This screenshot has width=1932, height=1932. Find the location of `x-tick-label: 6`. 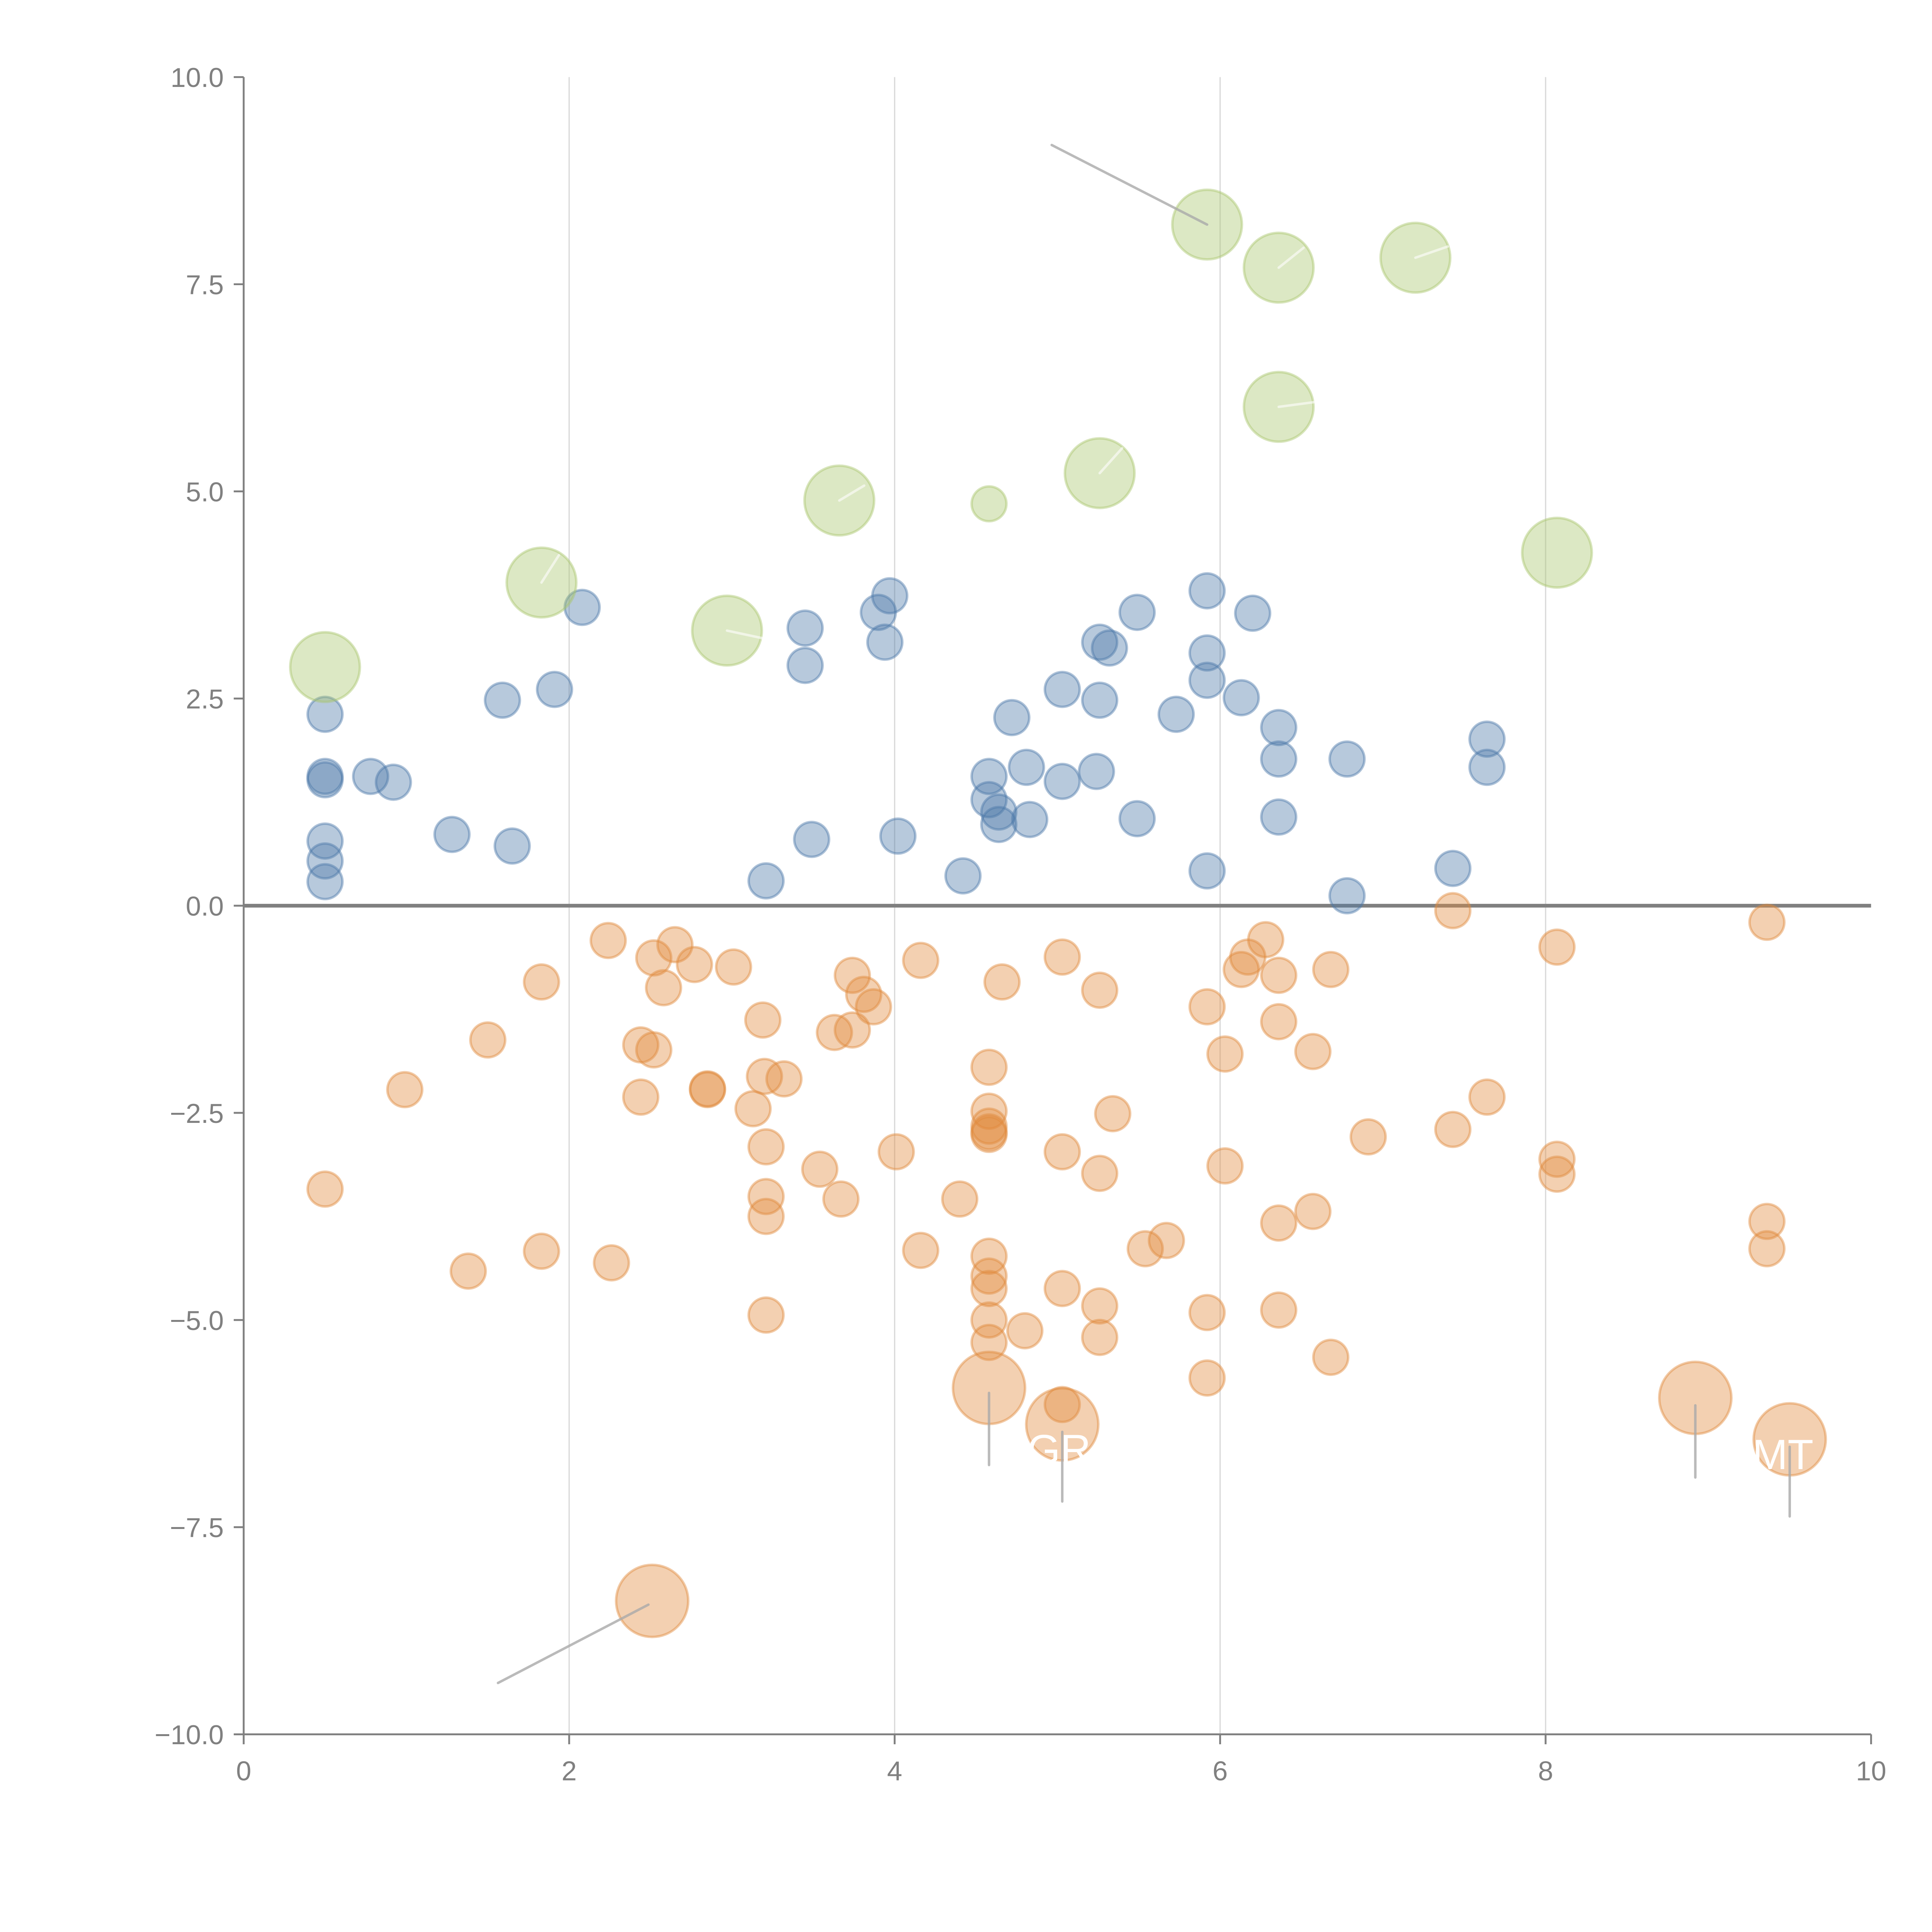

x-tick-label: 6 is located at coordinates (1220, 1771).